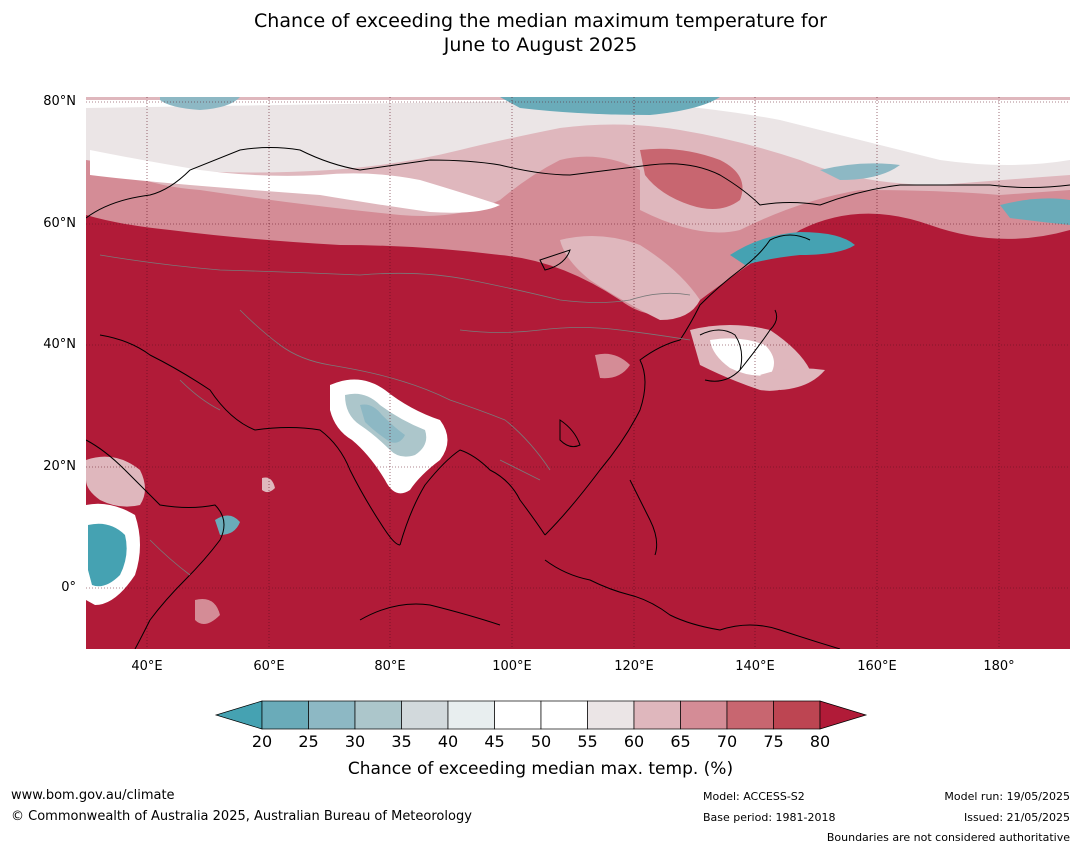 Image resolution: width=1081 pixels, height=850 pixels. Describe the element at coordinates (147, 666) in the screenshot. I see `lon-label-40e: 40°E` at that location.